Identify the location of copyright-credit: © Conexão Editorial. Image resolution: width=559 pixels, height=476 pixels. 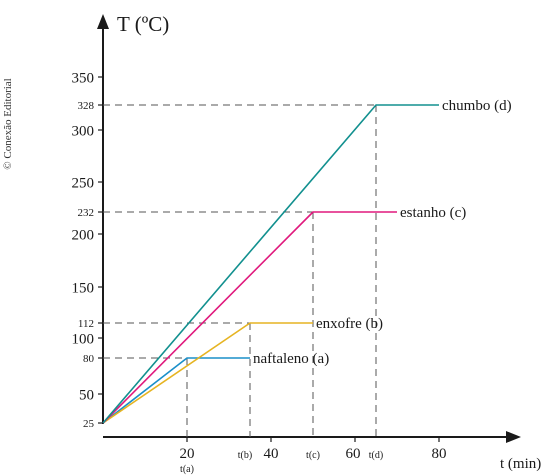
(8, 123).